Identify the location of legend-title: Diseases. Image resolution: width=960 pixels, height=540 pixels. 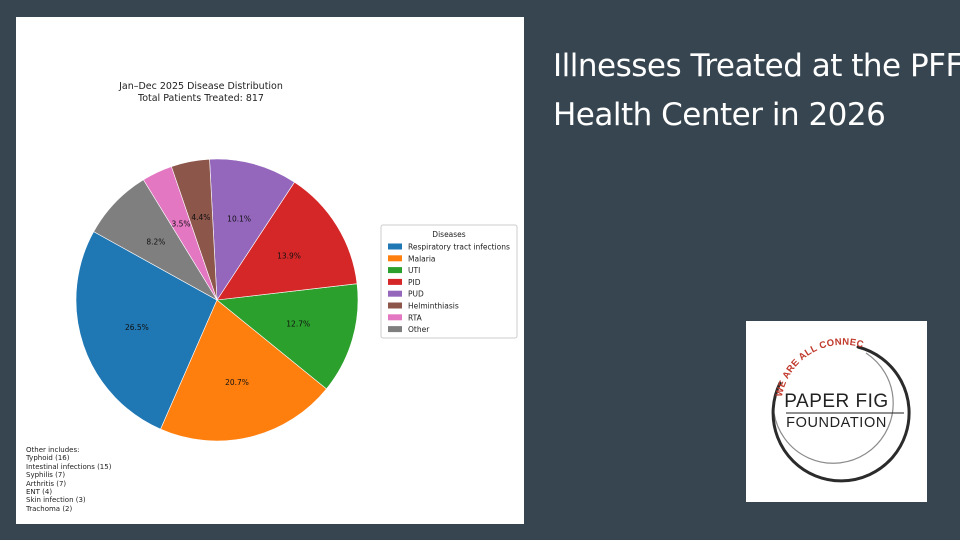
(448, 234).